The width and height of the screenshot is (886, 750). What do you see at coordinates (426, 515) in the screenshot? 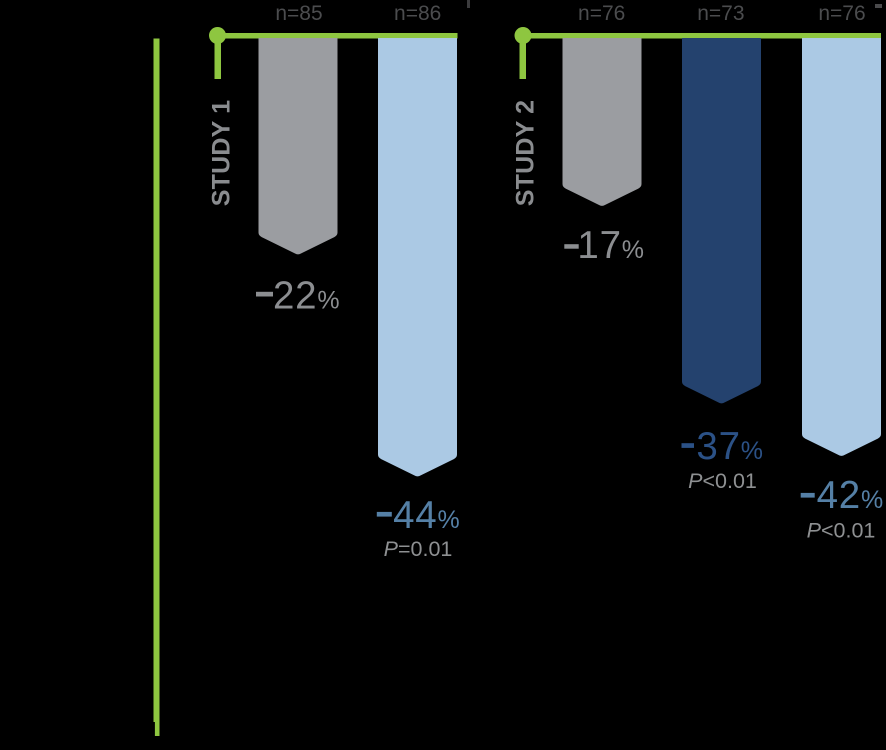
I see `svg-text: 44%` at bounding box center [426, 515].